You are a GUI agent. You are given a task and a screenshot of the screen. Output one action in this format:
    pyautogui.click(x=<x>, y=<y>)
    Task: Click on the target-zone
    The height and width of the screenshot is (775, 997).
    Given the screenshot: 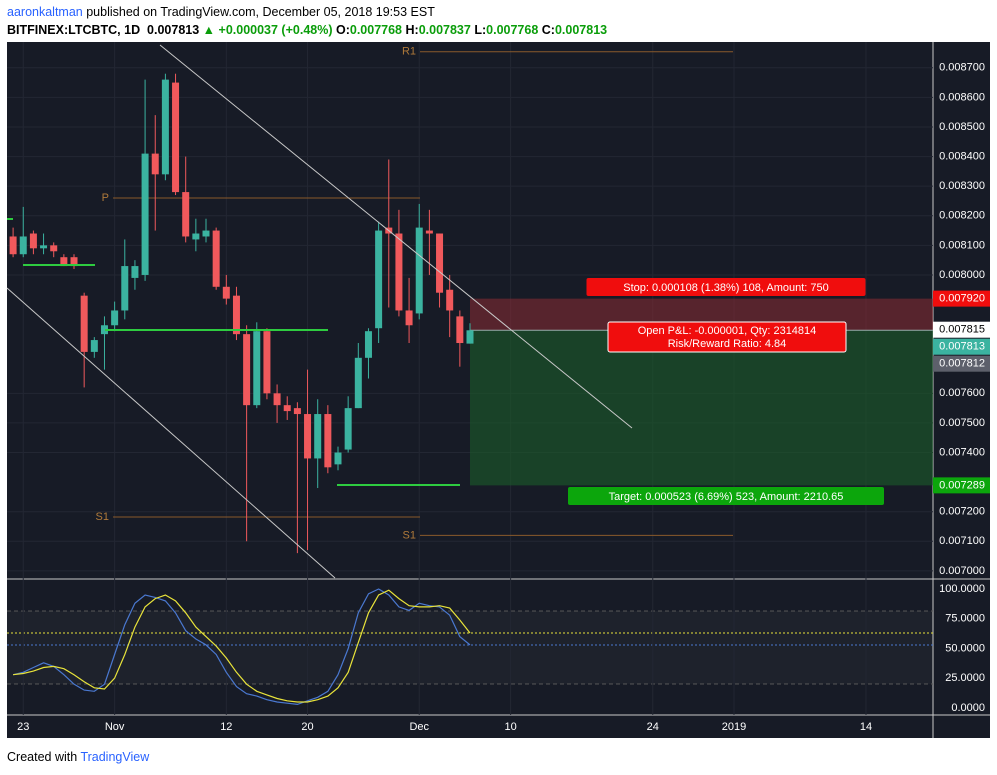 What is the action you would take?
    pyautogui.click(x=701, y=408)
    